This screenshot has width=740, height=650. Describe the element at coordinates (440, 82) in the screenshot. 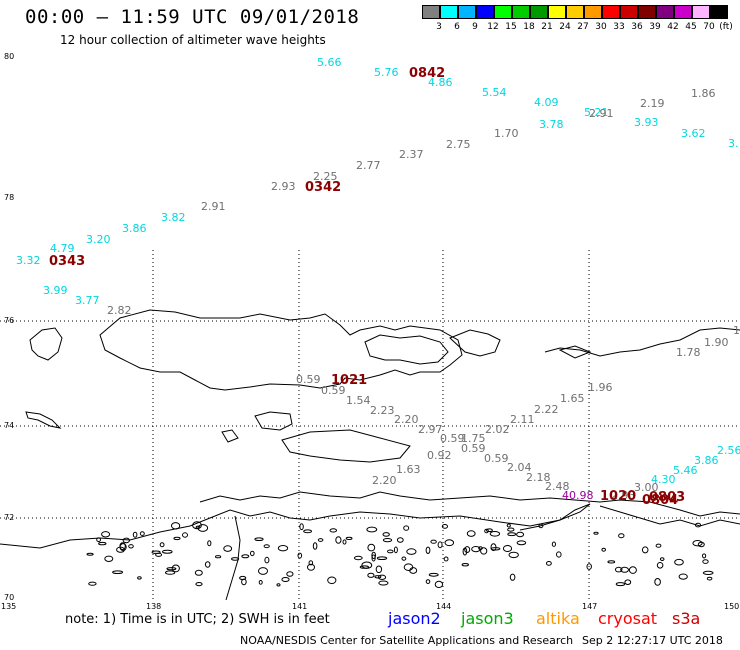

I see `swh-value: 4.86` at that location.